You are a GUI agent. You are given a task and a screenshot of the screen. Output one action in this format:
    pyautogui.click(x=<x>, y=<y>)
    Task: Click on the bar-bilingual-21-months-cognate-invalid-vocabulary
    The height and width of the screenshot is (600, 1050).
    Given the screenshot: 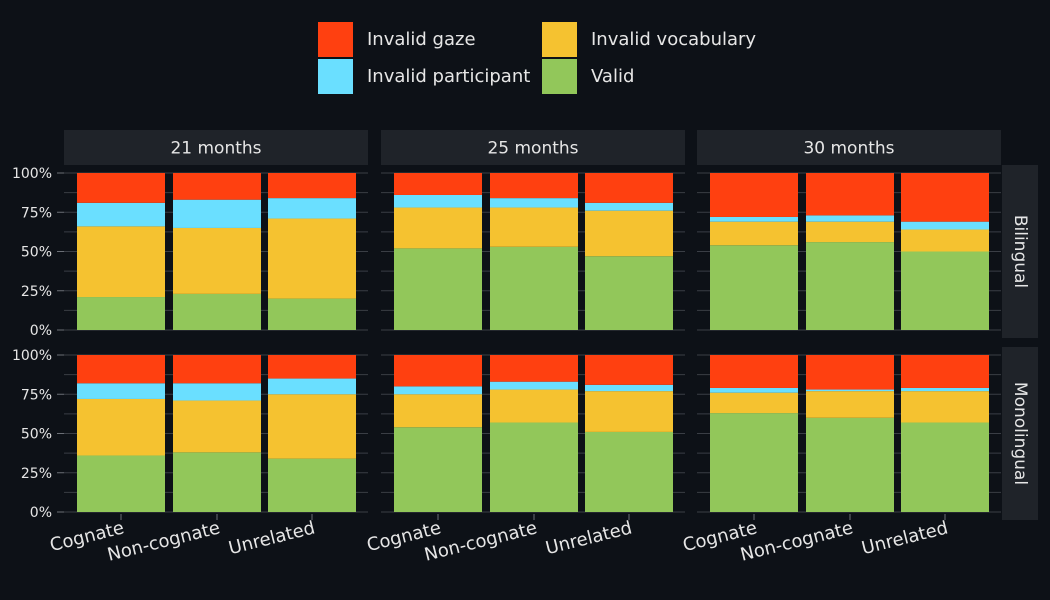 What is the action you would take?
    pyautogui.click(x=121, y=262)
    